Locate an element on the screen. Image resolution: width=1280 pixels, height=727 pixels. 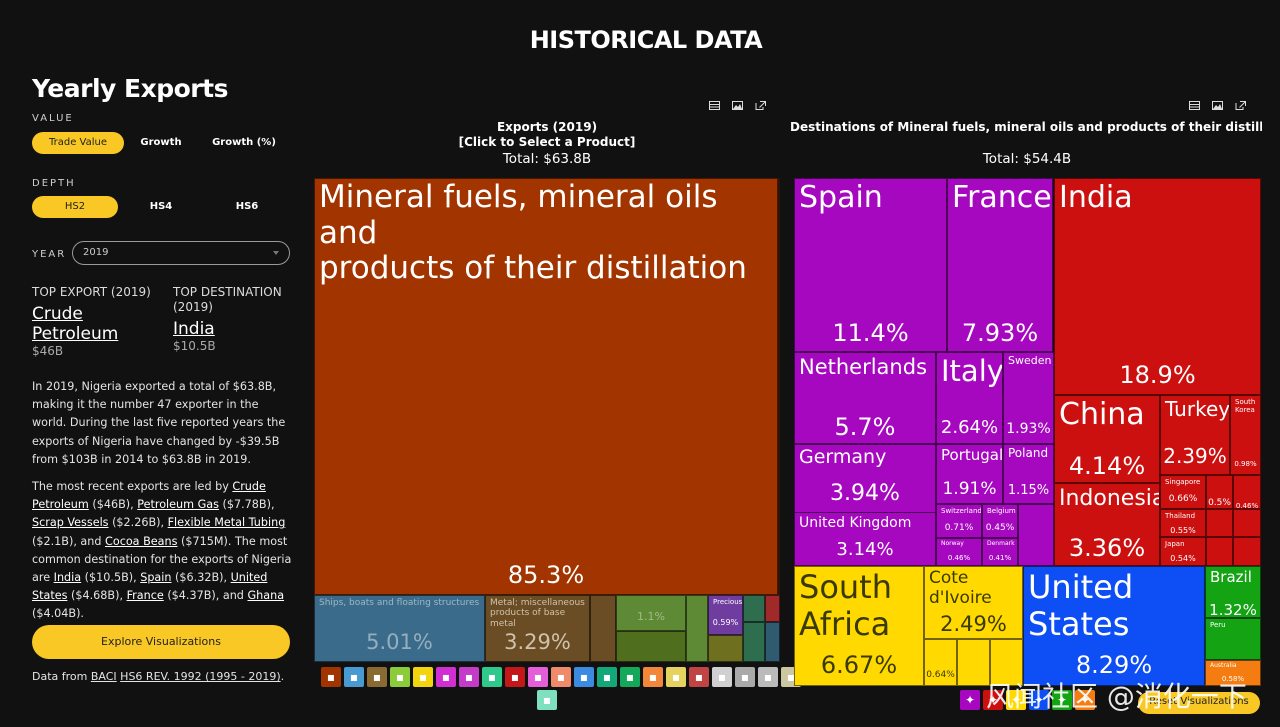
link-united-states: United States is located at coordinates (150, 587).